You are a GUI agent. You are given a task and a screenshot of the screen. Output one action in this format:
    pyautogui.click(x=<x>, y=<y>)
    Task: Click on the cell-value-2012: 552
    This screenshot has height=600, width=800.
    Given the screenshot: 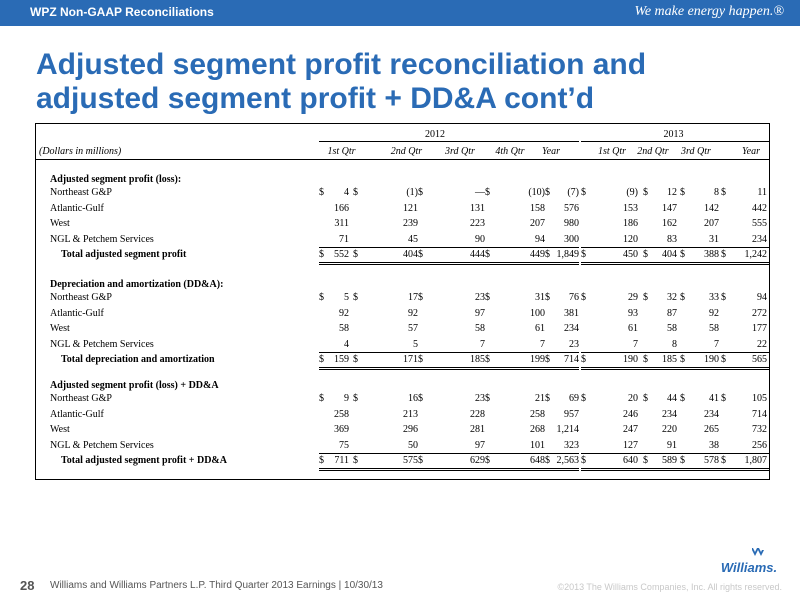 What is the action you would take?
    pyautogui.click(x=341, y=254)
    